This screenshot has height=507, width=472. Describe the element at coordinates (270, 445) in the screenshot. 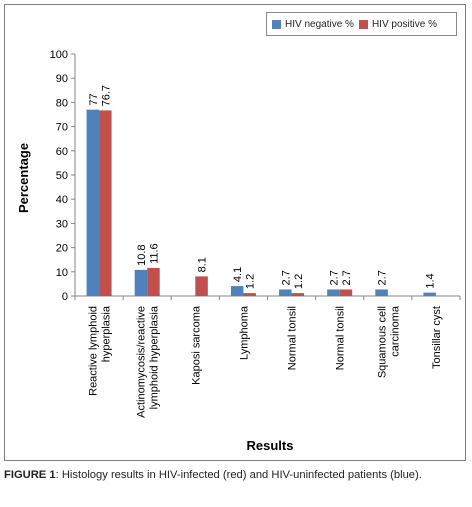

I see `x-axis-title: Results` at that location.